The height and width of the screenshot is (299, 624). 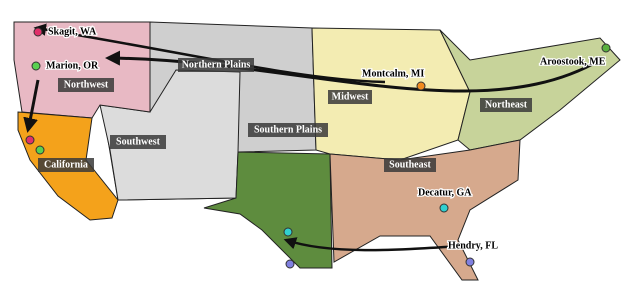 I want to click on location-label: Hendry, FL, so click(x=473, y=245).